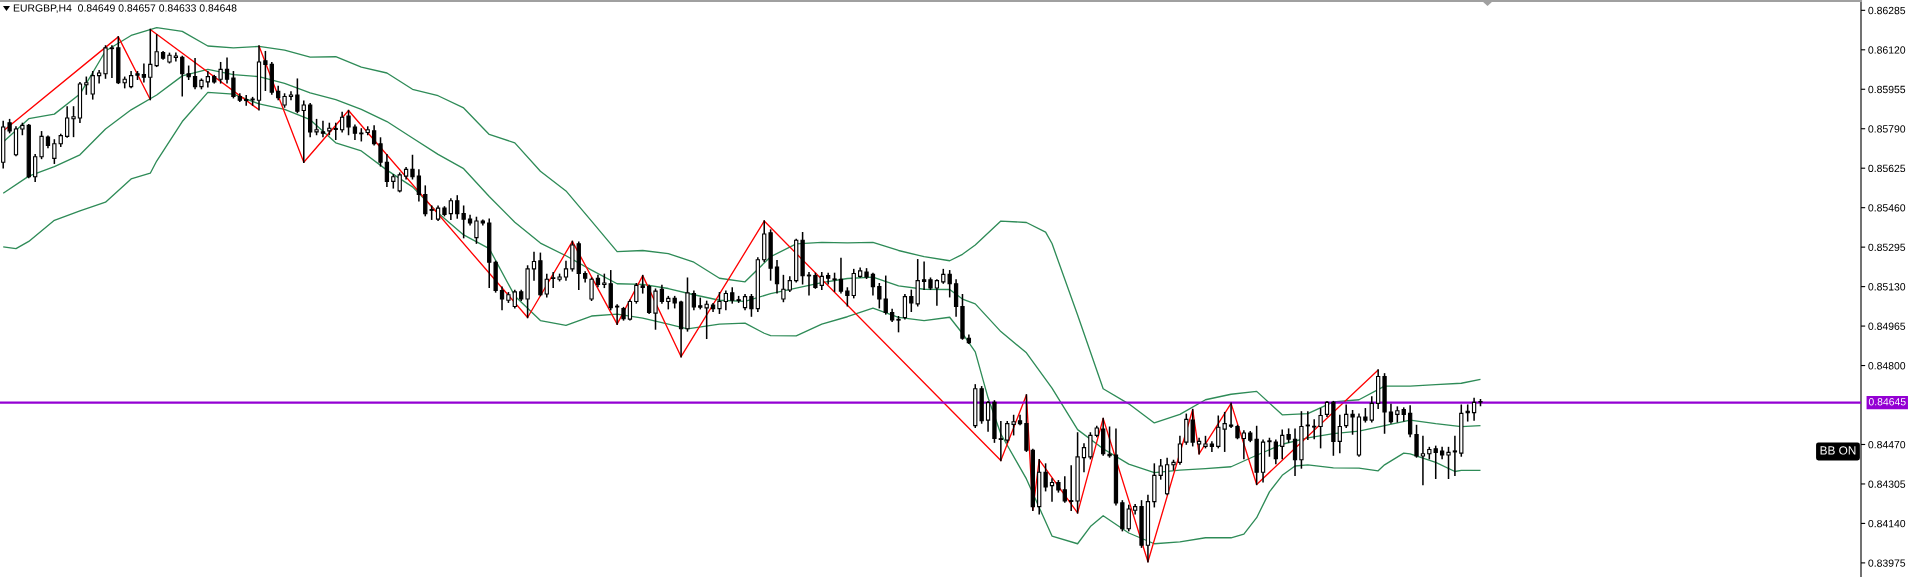  Describe the element at coordinates (1887, 129) in the screenshot. I see `y-tick-label: 0.85790` at that location.